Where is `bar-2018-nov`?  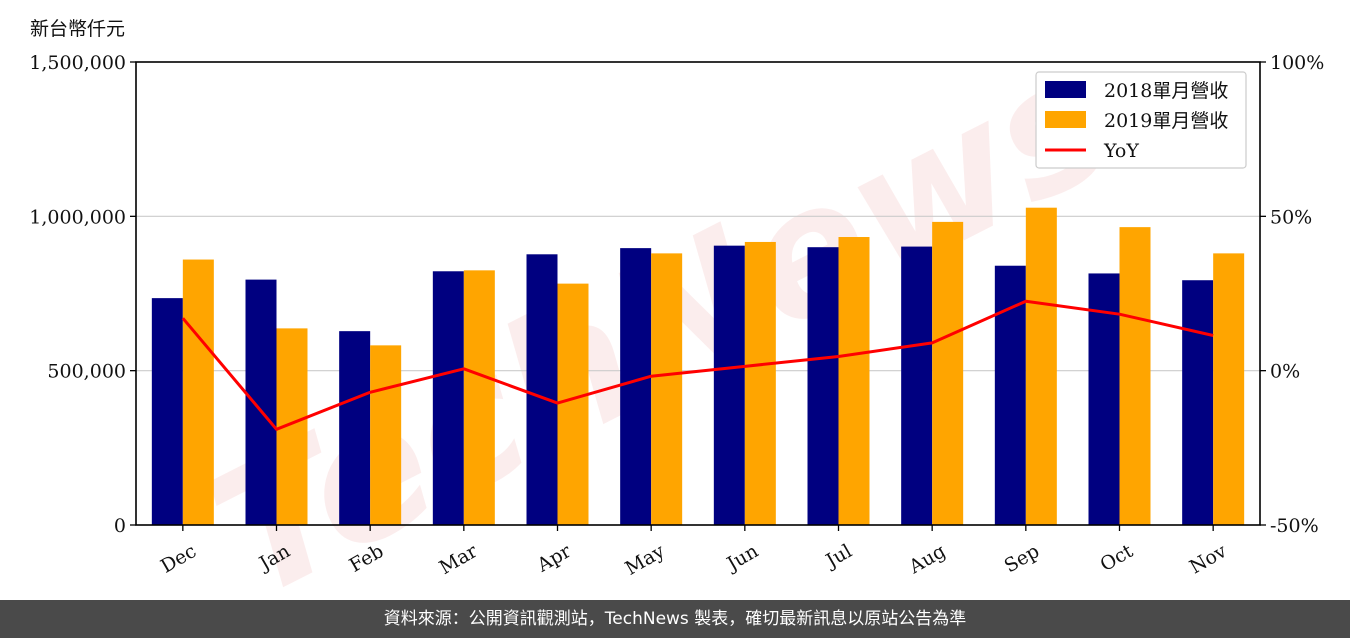
bar-2018-nov is located at coordinates (1198, 402).